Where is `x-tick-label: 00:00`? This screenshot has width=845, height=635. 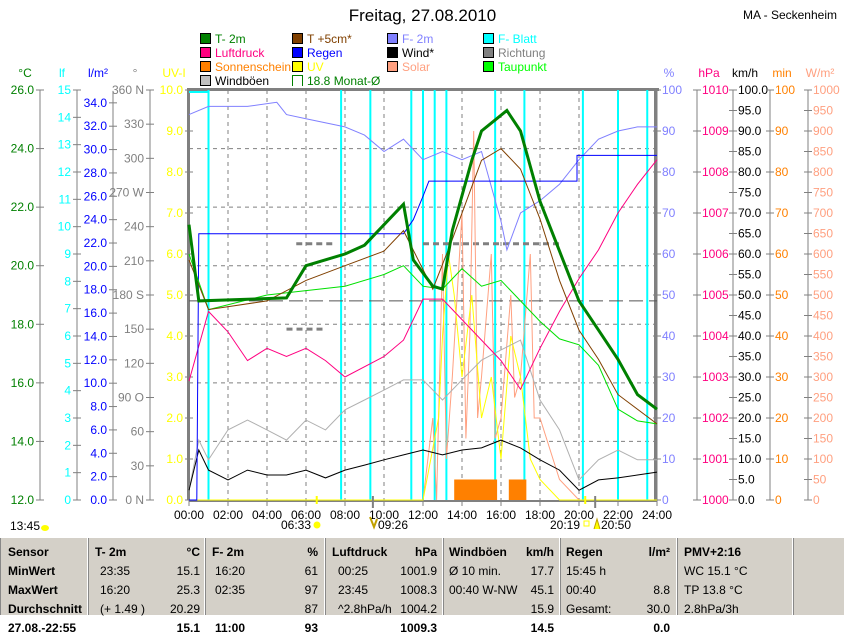
x-tick-label: 00:00 is located at coordinates (189, 515).